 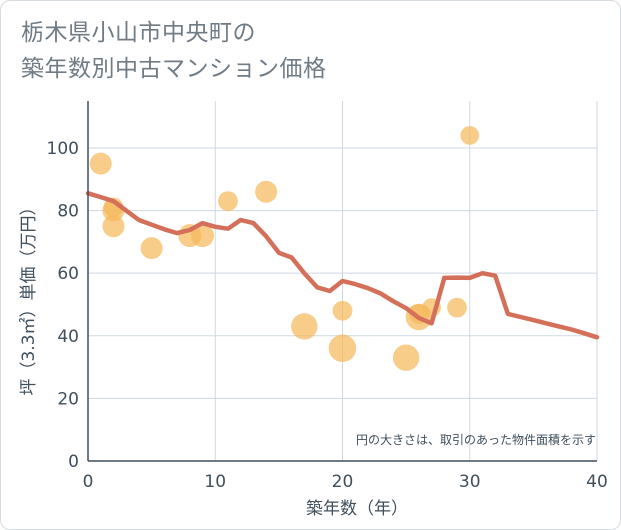 I want to click on chart-title-line-1: 栃木県小山市中央町の, so click(x=138, y=33).